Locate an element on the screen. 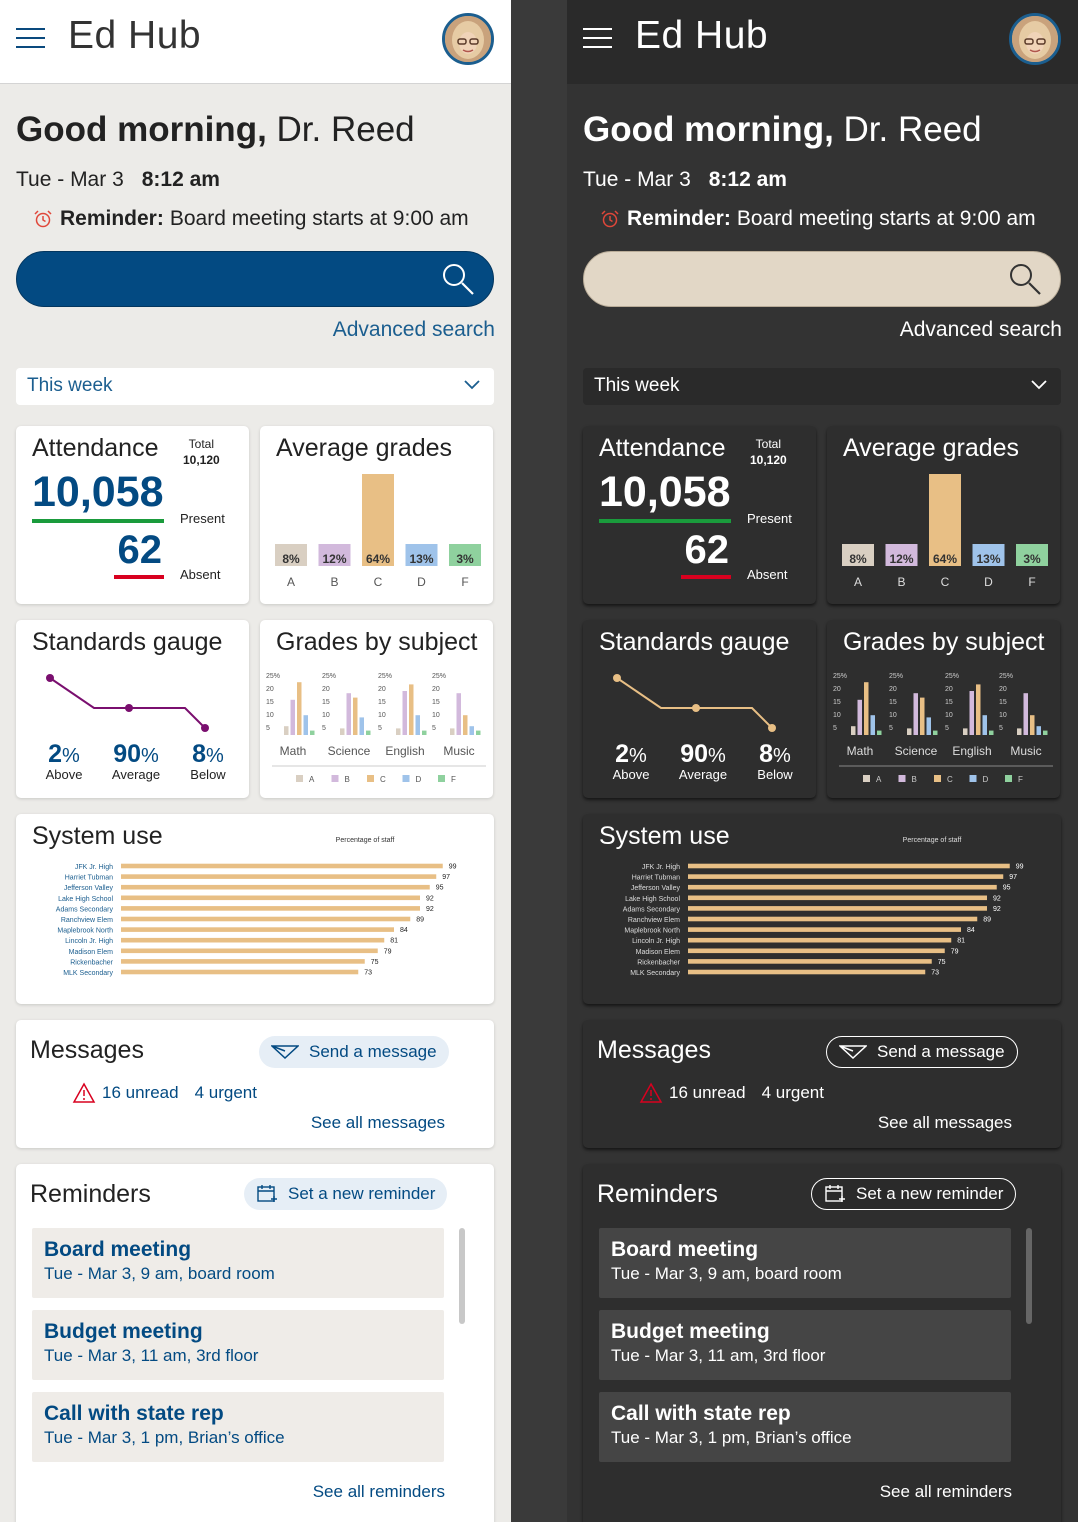 Image resolution: width=1078 pixels, height=1522 pixels. grade-bar-label: 12% is located at coordinates (901, 559).